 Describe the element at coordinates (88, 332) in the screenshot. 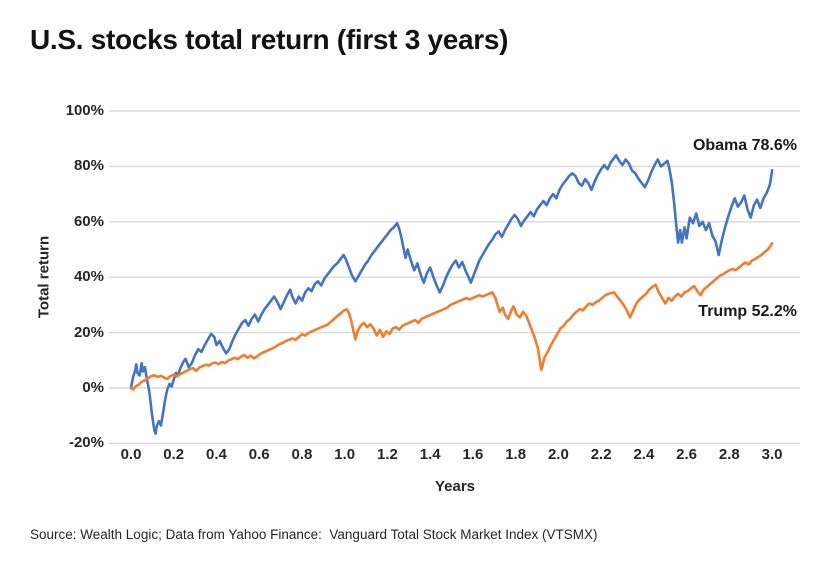

I see `y-tick-label: 20%` at that location.